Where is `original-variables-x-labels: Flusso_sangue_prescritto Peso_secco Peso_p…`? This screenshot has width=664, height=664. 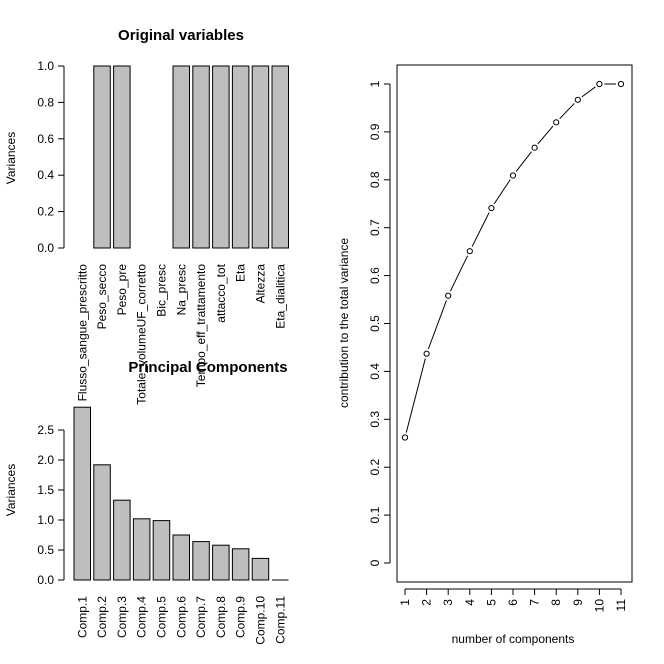 original-variables-x-labels: Flusso_sangue_prescritto Peso_secco Peso_p… is located at coordinates (181, 333).